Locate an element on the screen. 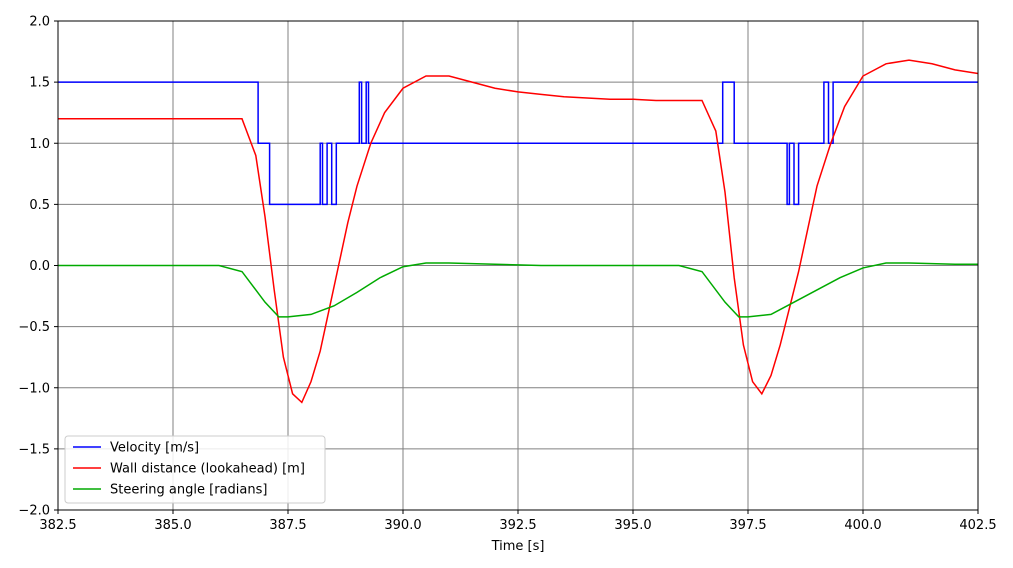  y-tick-label: 1.0 is located at coordinates (39, 144).